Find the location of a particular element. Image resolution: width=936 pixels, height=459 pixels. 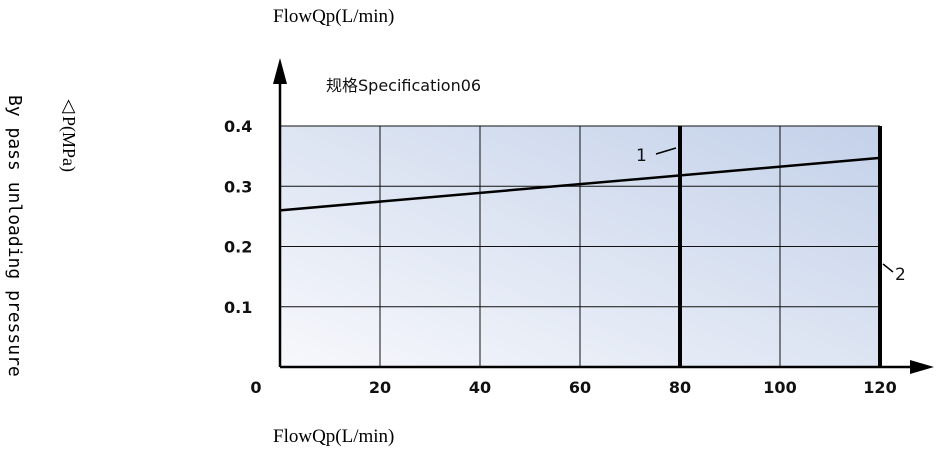

x-tick-label: 20 is located at coordinates (380, 387).